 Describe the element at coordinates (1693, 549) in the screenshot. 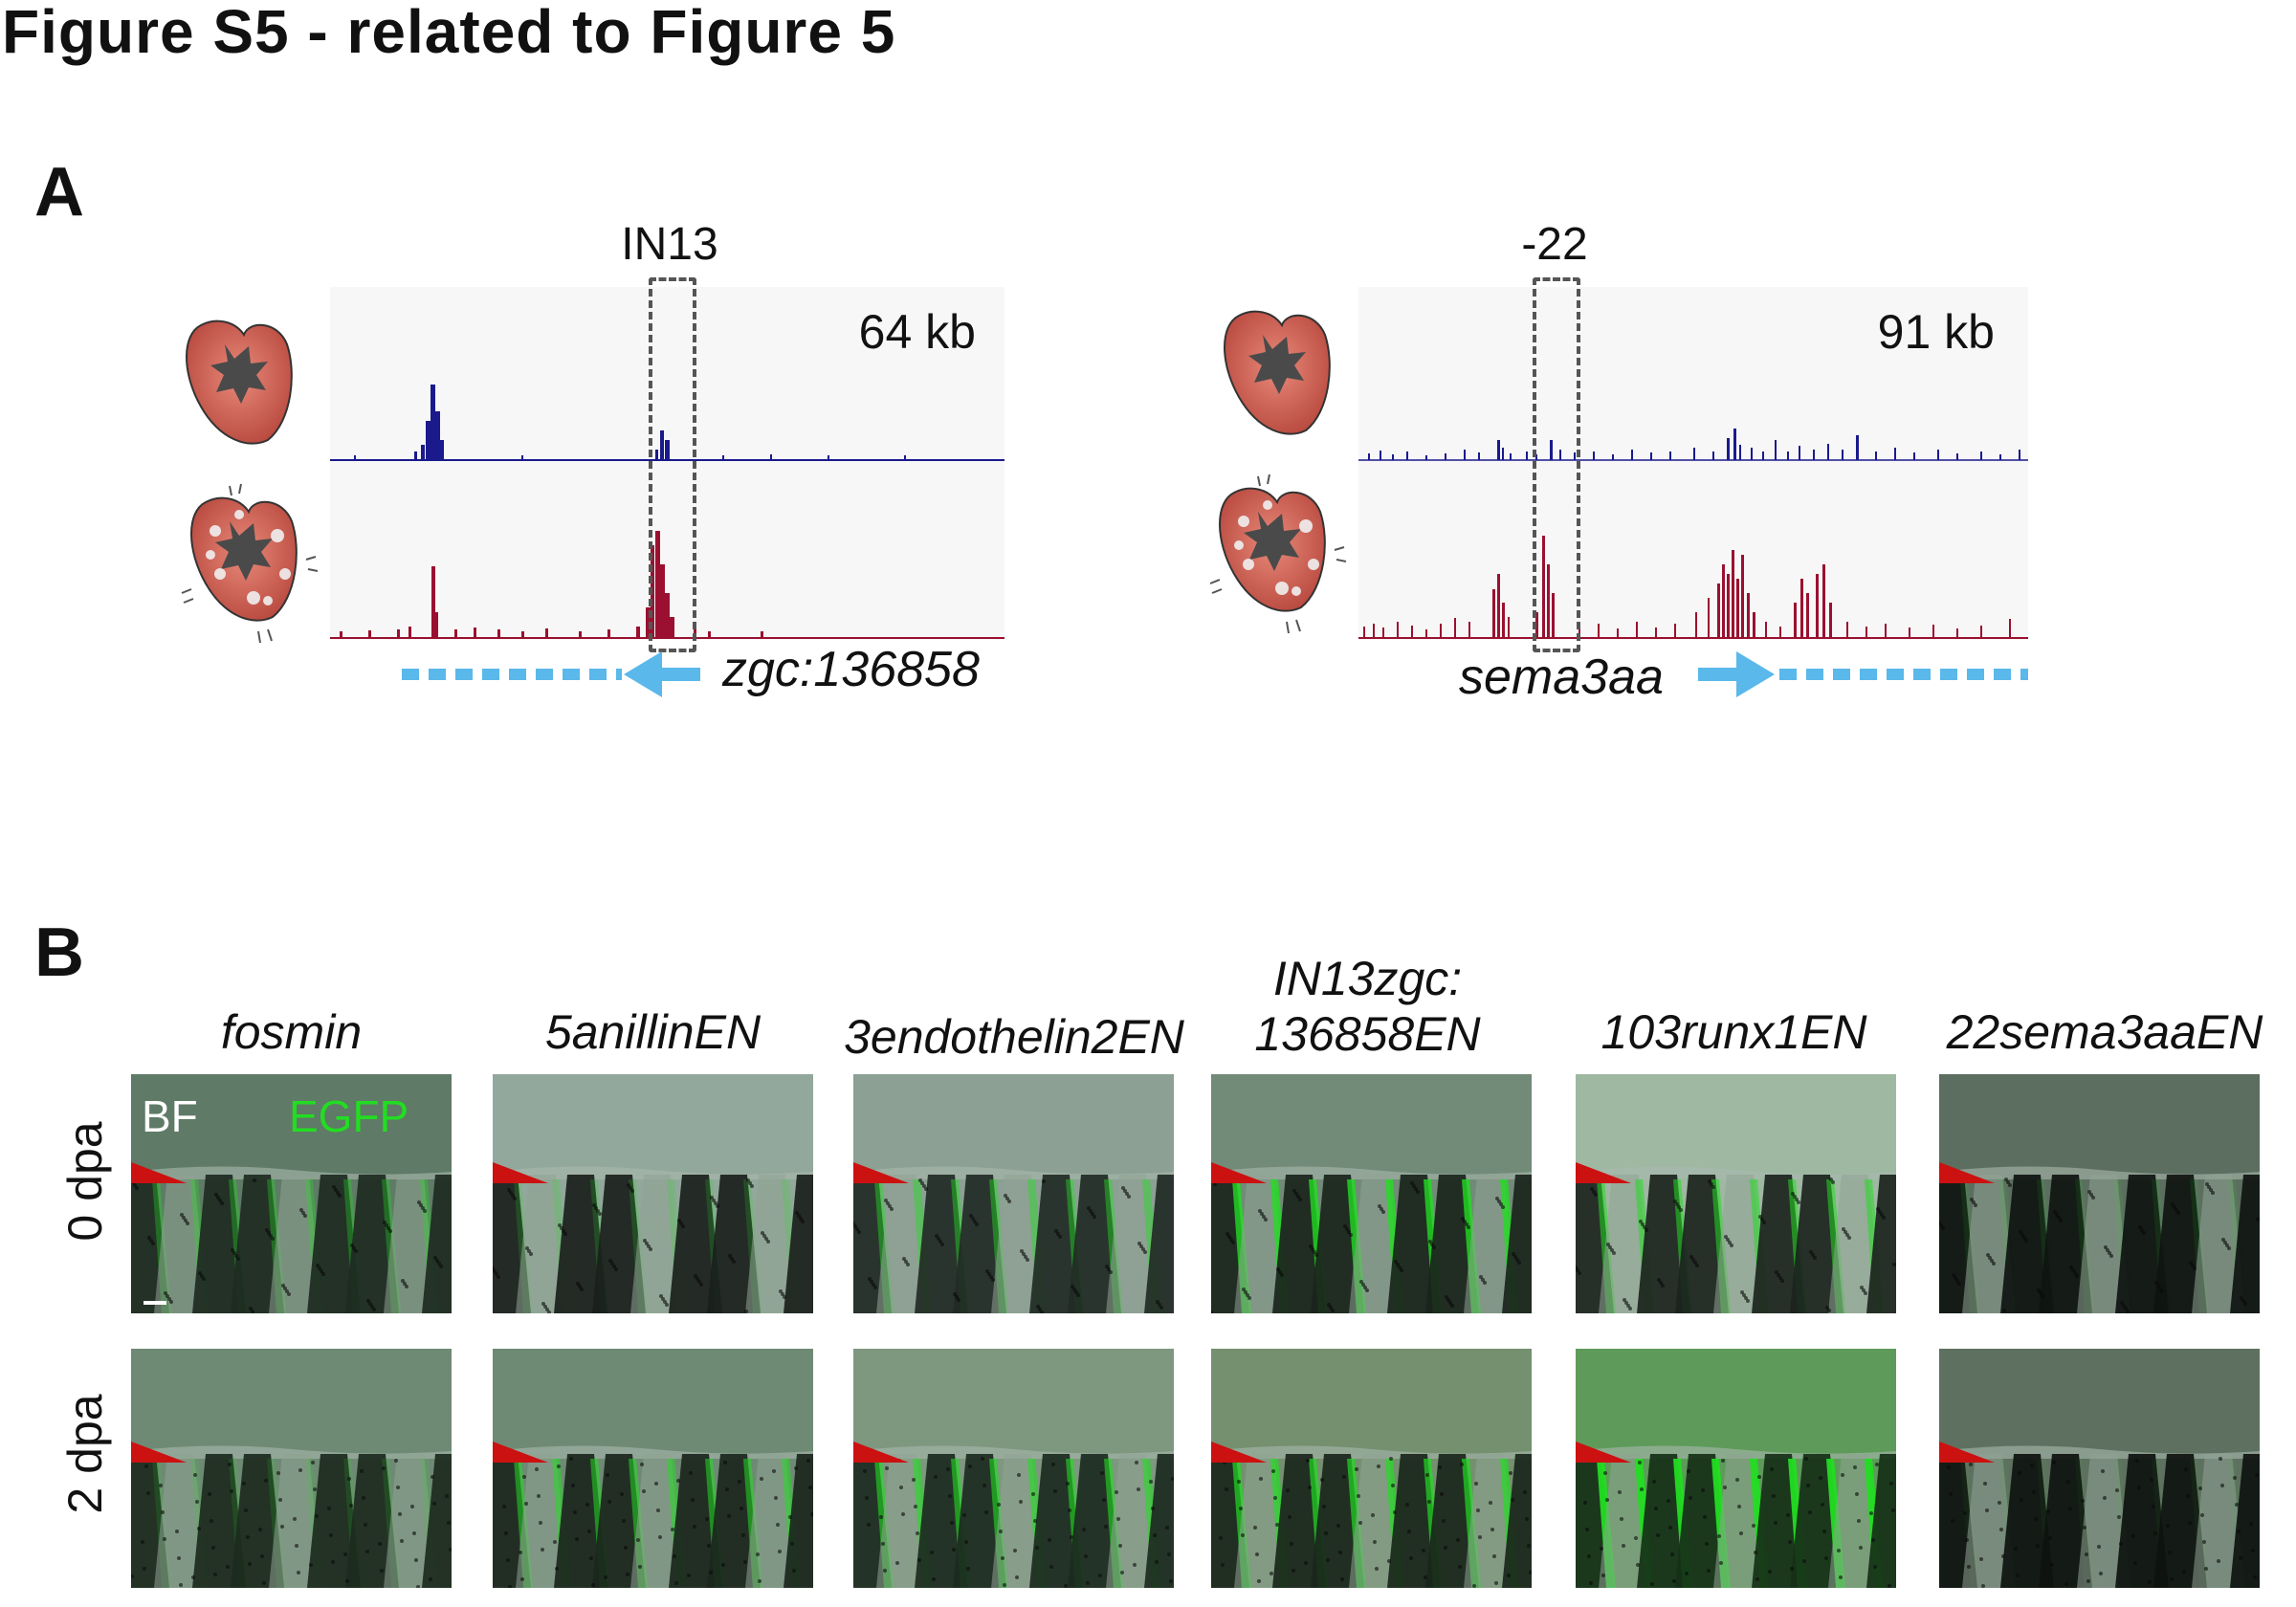

I see `track-regenerating-right` at that location.